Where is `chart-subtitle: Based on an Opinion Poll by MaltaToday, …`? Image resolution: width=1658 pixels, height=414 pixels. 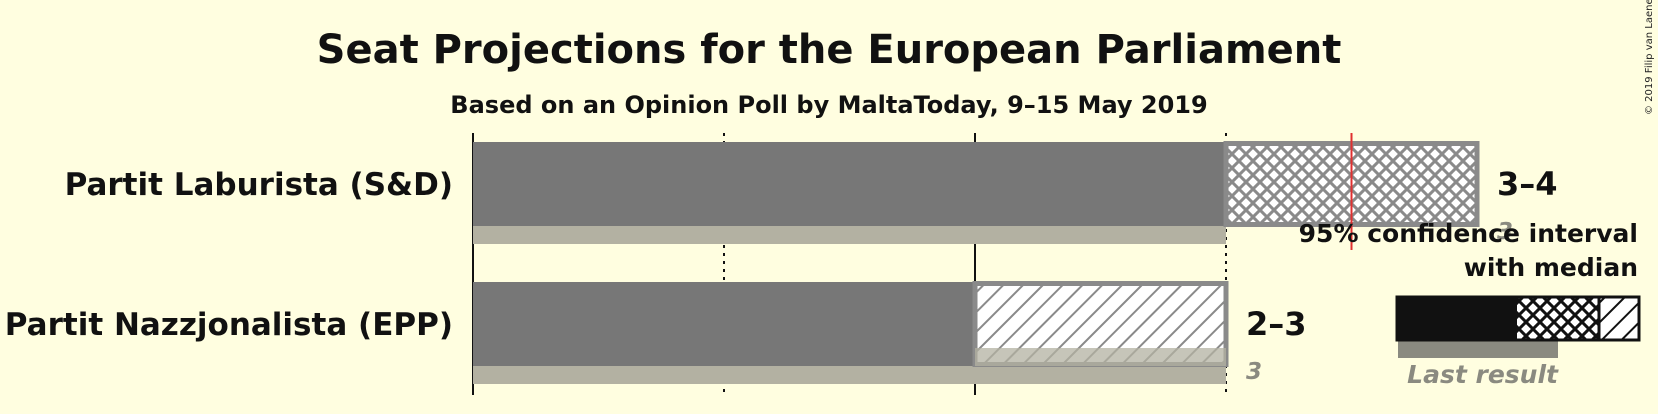
chart-subtitle: Based on an Opinion Poll by MaltaToday, … is located at coordinates (828, 105).